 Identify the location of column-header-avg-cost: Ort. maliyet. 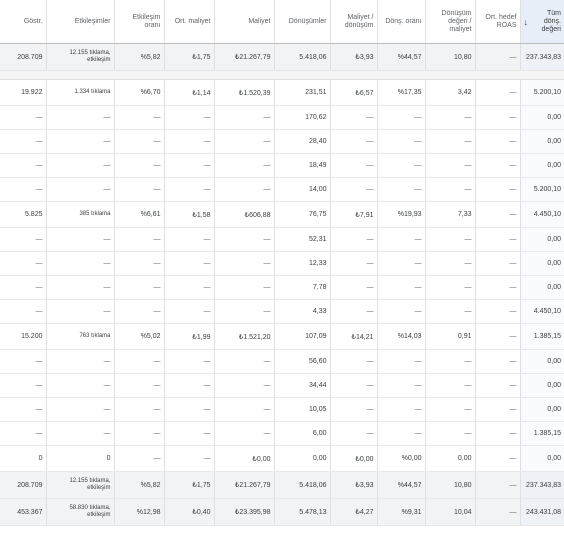
(189, 22).